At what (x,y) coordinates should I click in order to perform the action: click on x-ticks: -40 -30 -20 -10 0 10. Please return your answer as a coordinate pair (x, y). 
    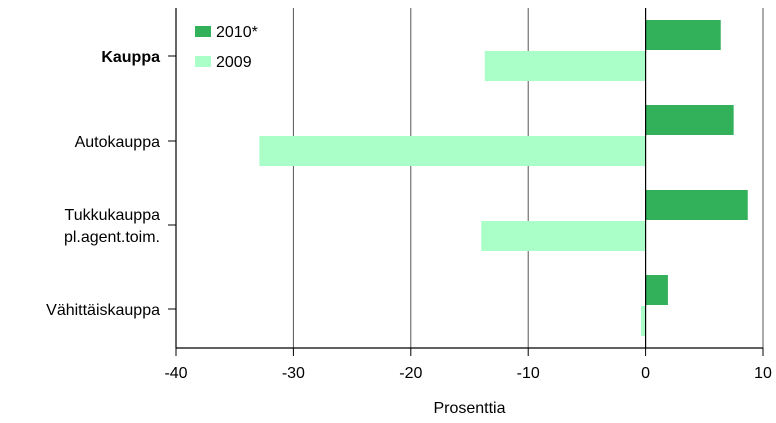
    Looking at the image, I should click on (468, 365).